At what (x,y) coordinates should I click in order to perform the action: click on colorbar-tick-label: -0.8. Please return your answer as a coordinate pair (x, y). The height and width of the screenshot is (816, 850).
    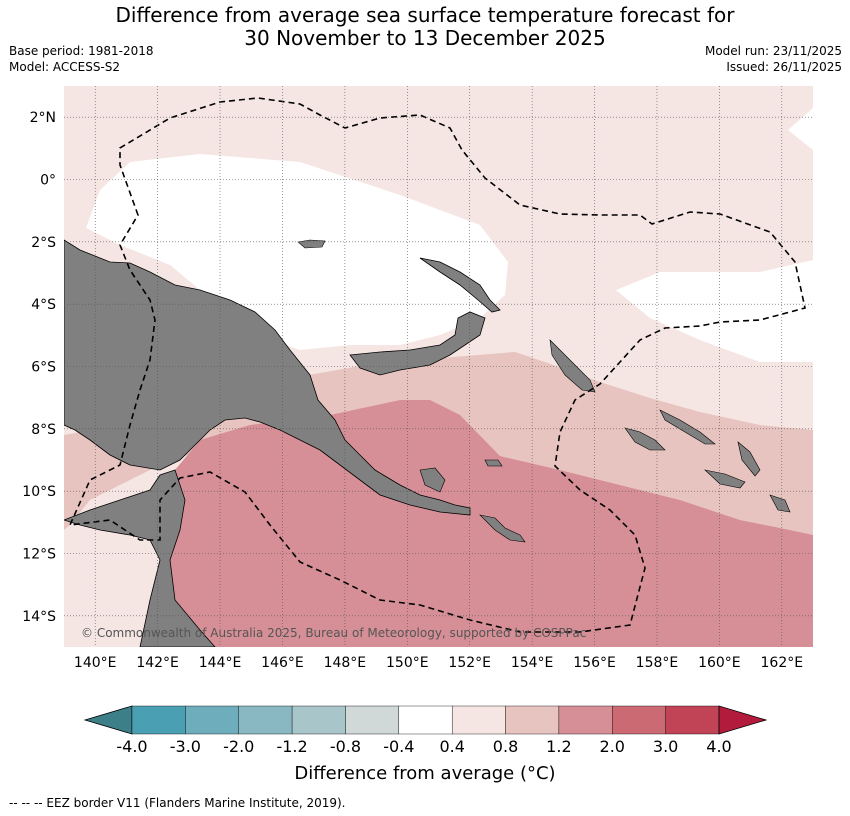
    Looking at the image, I should click on (345, 746).